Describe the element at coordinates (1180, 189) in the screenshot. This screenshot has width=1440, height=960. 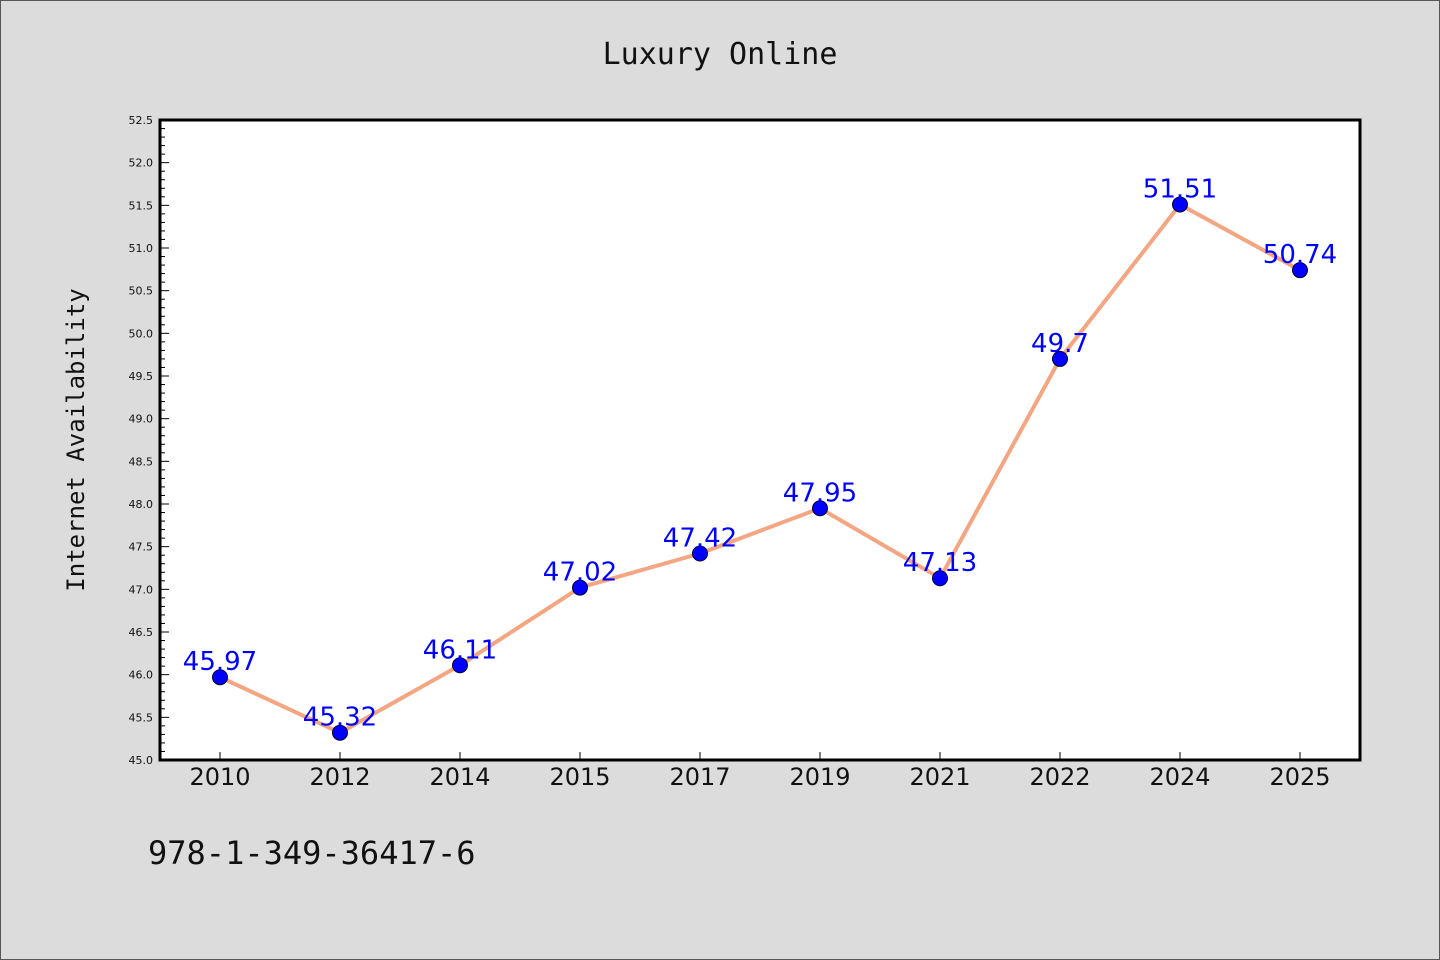
I see `data-label: 51.51` at that location.